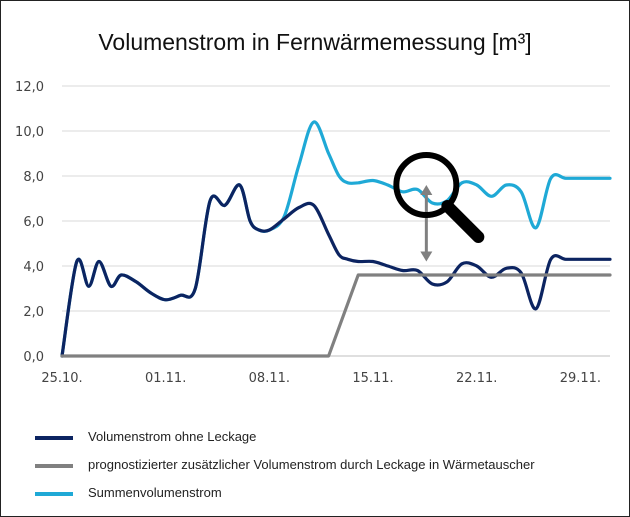 Image resolution: width=630 pixels, height=517 pixels. What do you see at coordinates (33, 267) in the screenshot?
I see `y-tick-label: 4,0` at bounding box center [33, 267].